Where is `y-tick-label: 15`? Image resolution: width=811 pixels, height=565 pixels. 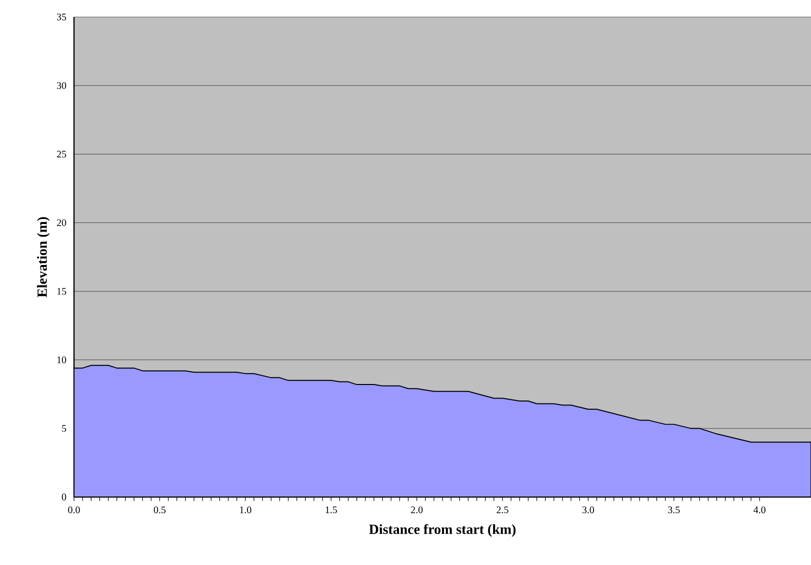
y-tick-label: 15 is located at coordinates (61, 291).